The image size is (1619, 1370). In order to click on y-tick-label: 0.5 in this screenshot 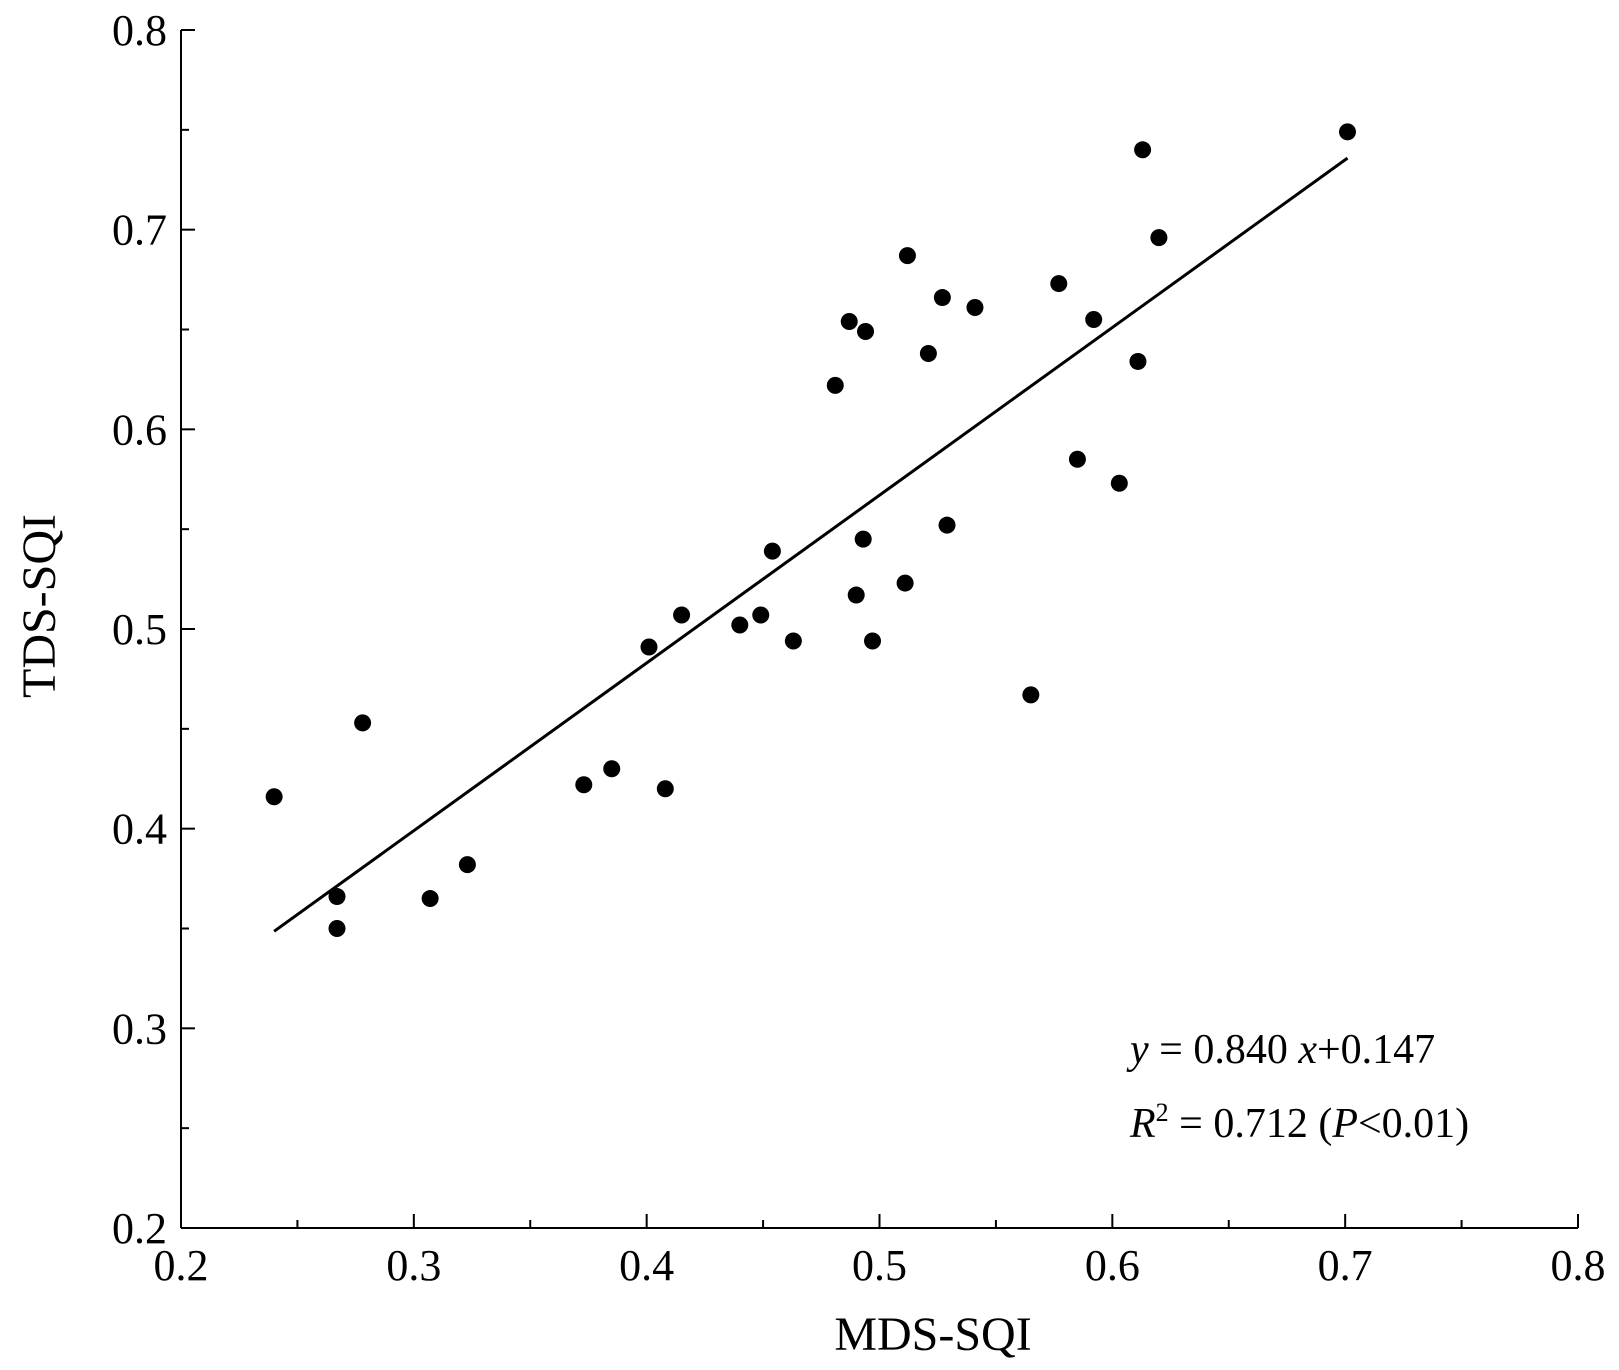, I will do `click(139, 629)`.